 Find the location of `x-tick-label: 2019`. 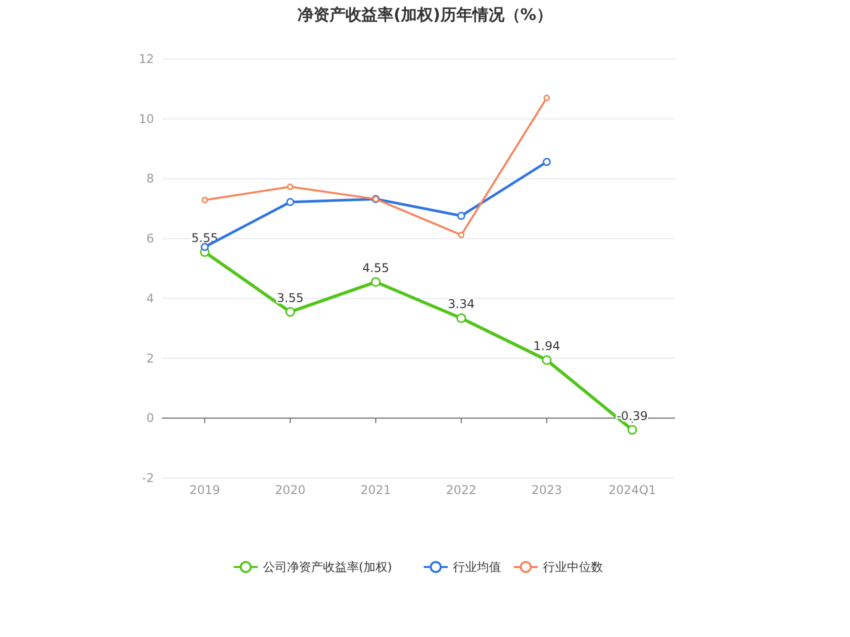

x-tick-label: 2019 is located at coordinates (204, 490).